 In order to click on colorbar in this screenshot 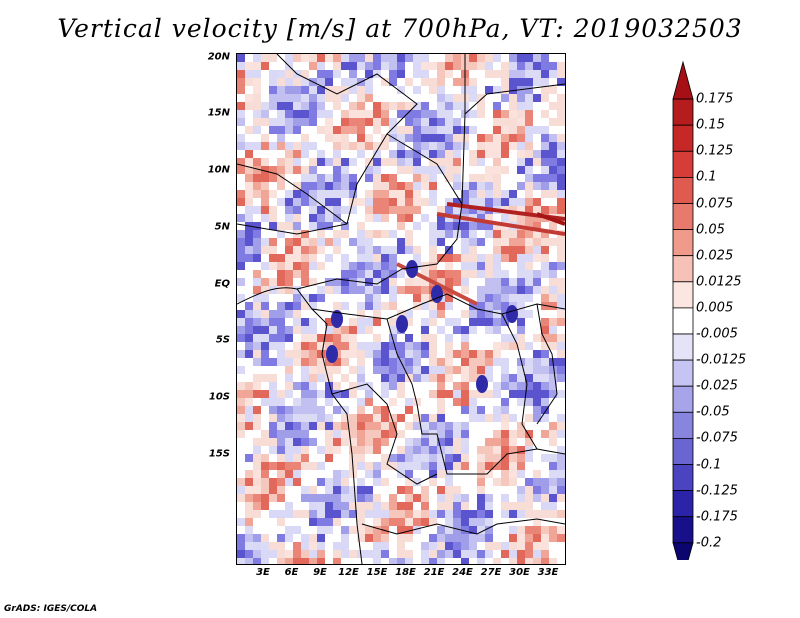, I will do `click(683, 310)`.